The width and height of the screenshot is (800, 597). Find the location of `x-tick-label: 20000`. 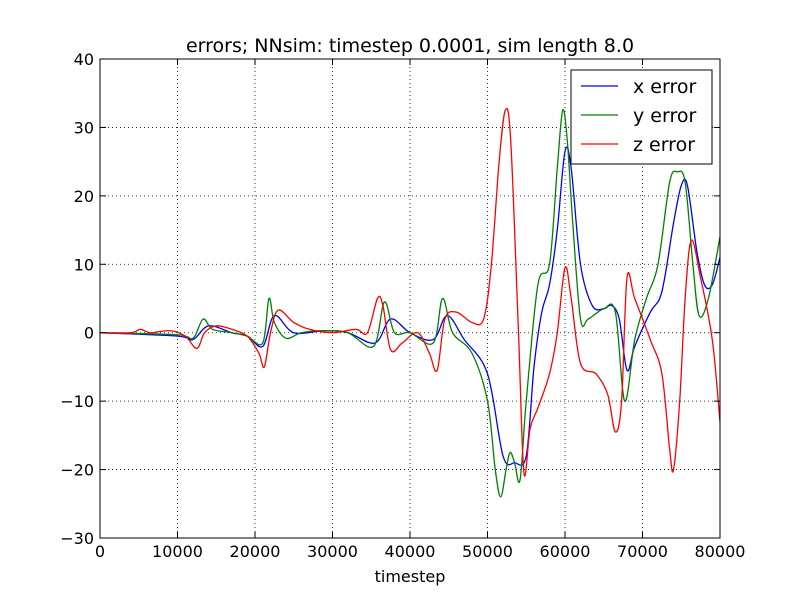

x-tick-label: 20000 is located at coordinates (255, 551).